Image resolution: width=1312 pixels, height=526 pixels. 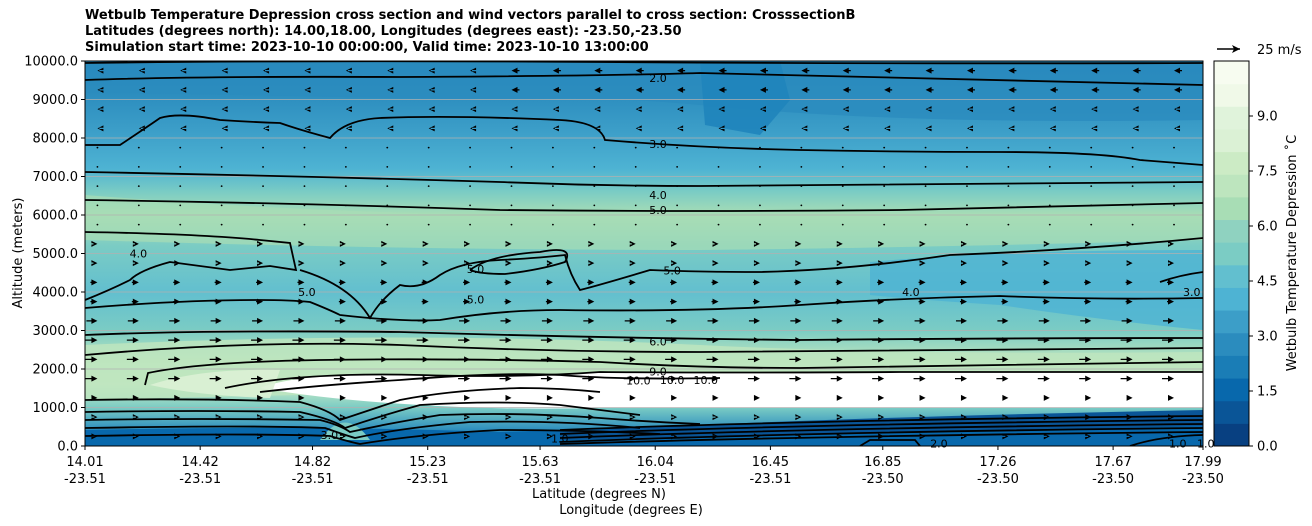 What do you see at coordinates (56, 331) in the screenshot?
I see `y-tick-label: 3000.0` at bounding box center [56, 331].